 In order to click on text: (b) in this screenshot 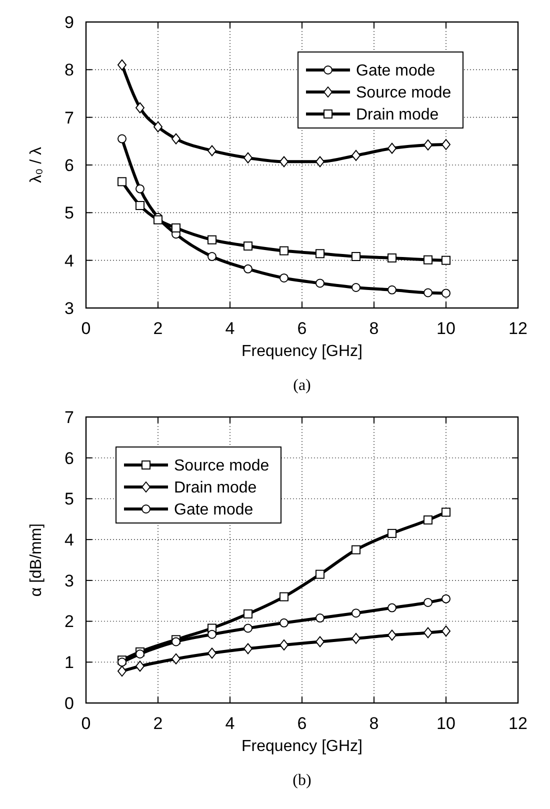, I will do `click(302, 780)`.